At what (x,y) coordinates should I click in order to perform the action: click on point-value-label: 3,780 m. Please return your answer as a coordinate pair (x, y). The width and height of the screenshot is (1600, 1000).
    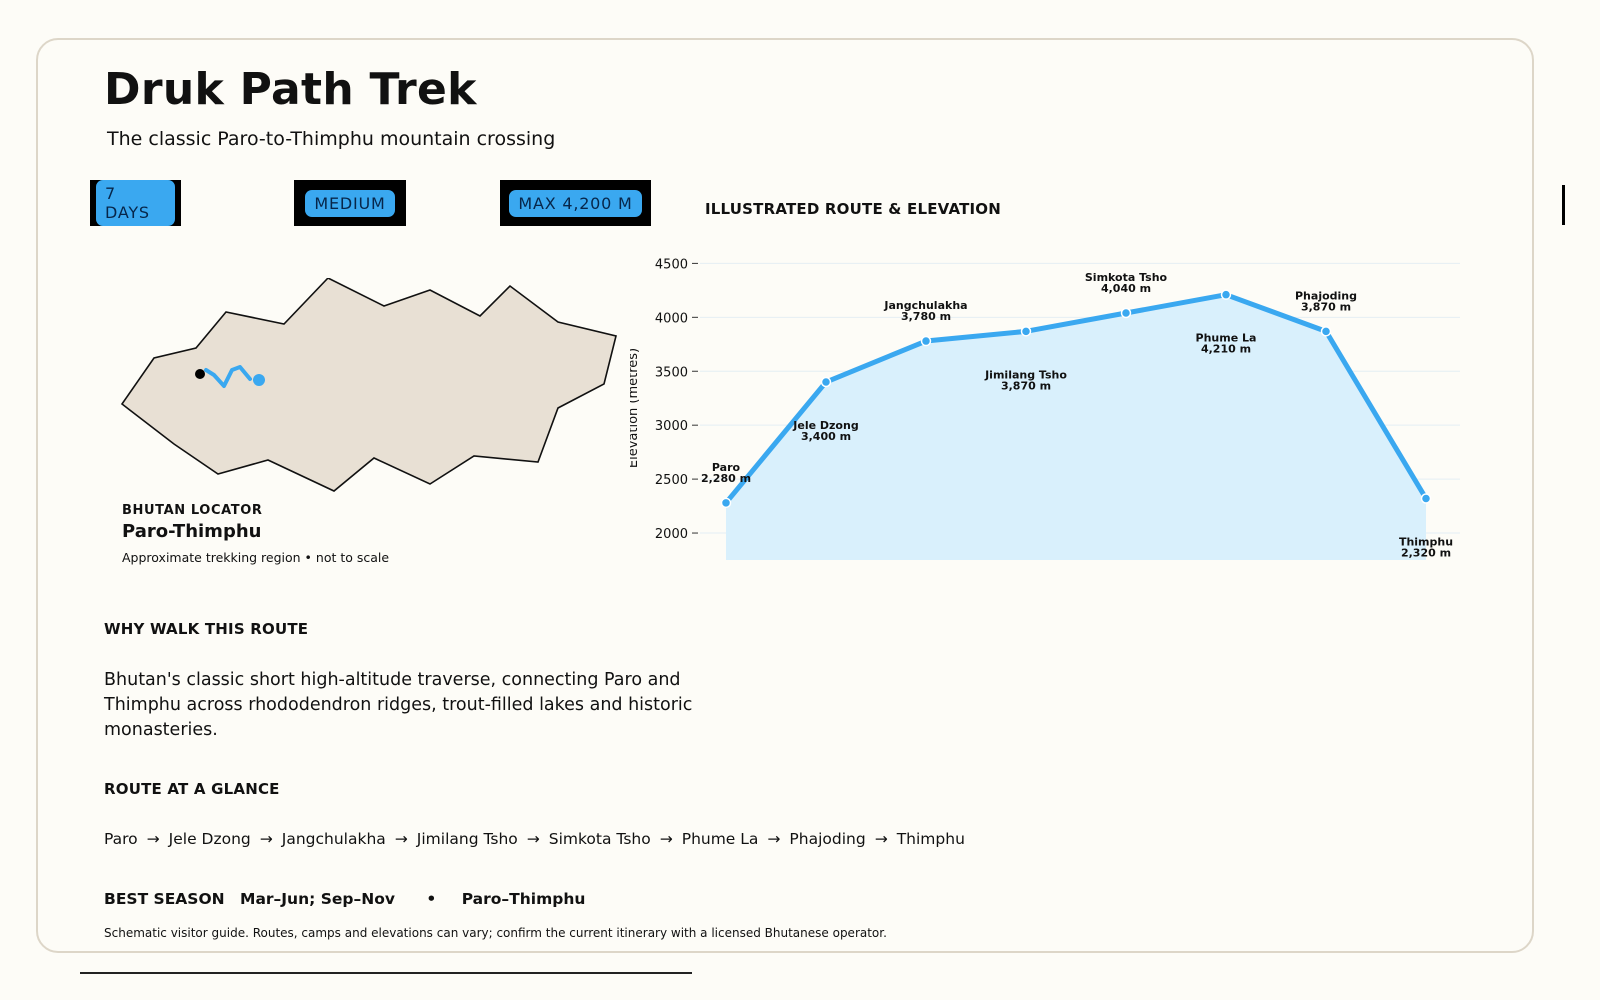
    Looking at the image, I should click on (926, 316).